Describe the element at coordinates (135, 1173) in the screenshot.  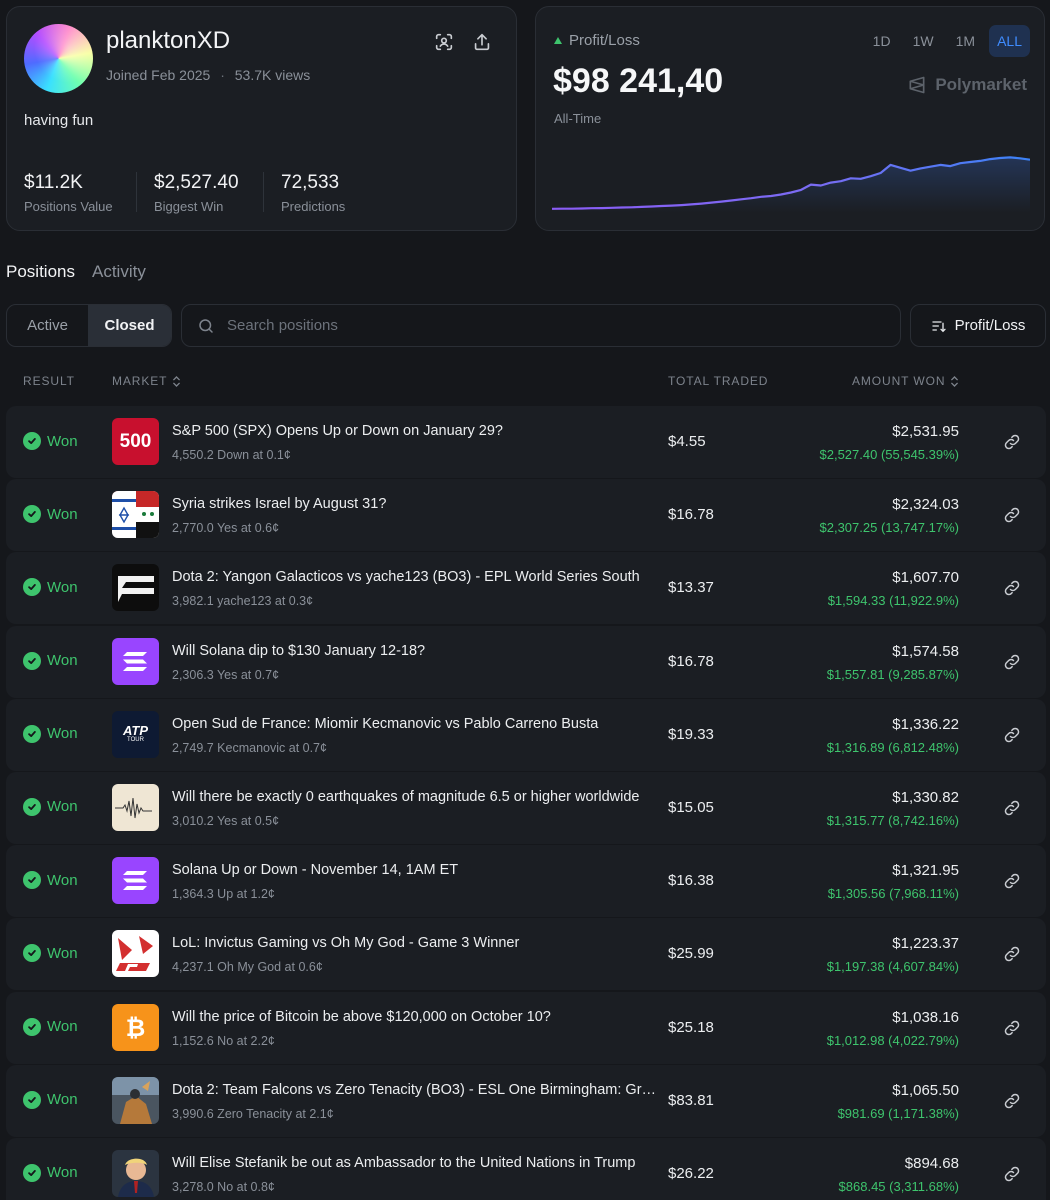
I see `person-thumbnail` at that location.